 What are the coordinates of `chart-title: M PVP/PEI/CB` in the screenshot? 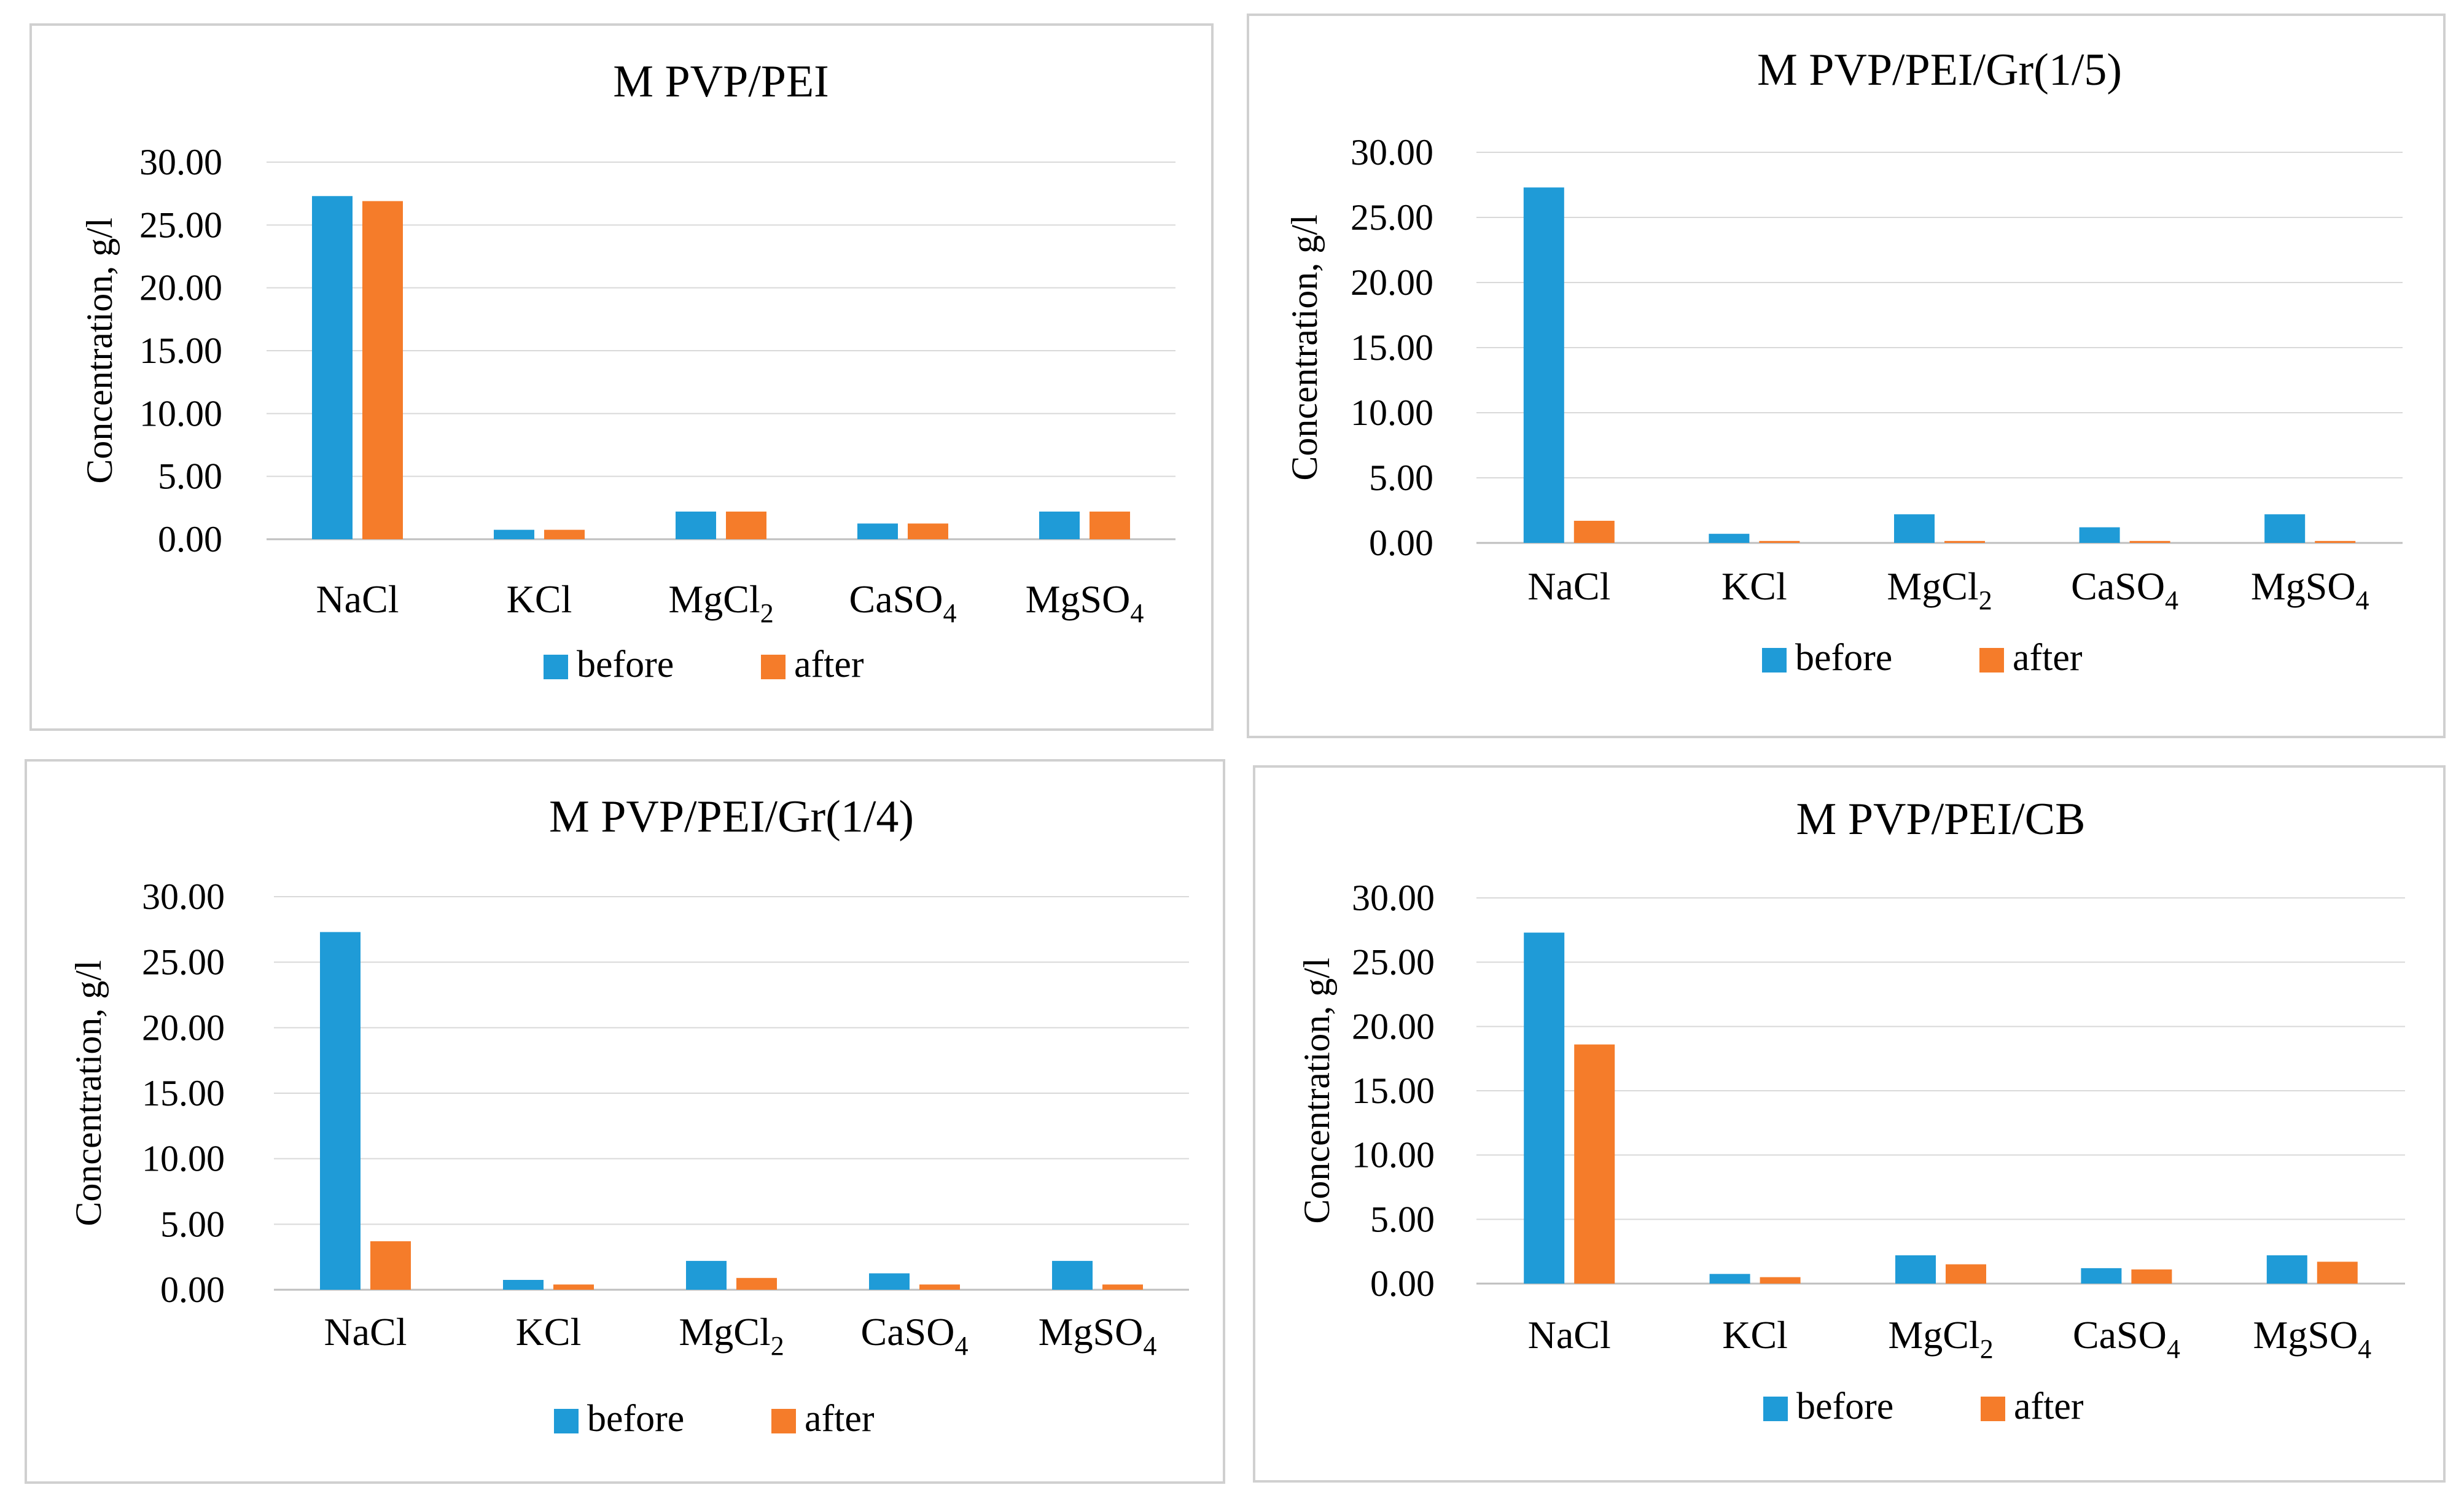 It's located at (1941, 819).